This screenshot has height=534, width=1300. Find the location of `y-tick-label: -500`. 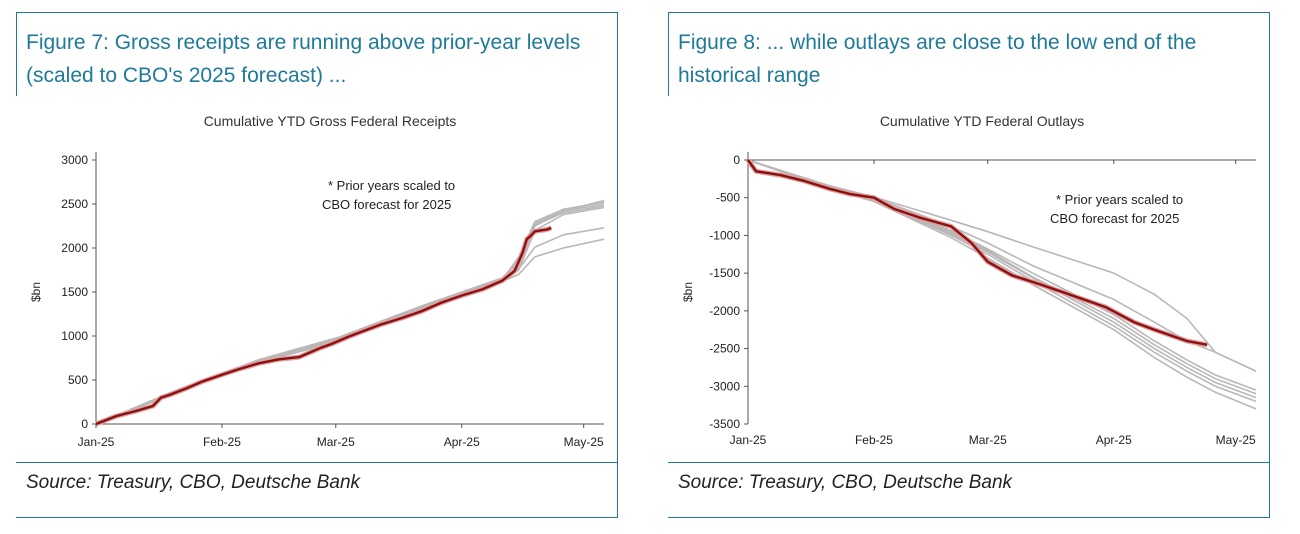

y-tick-label: -500 is located at coordinates (728, 198).